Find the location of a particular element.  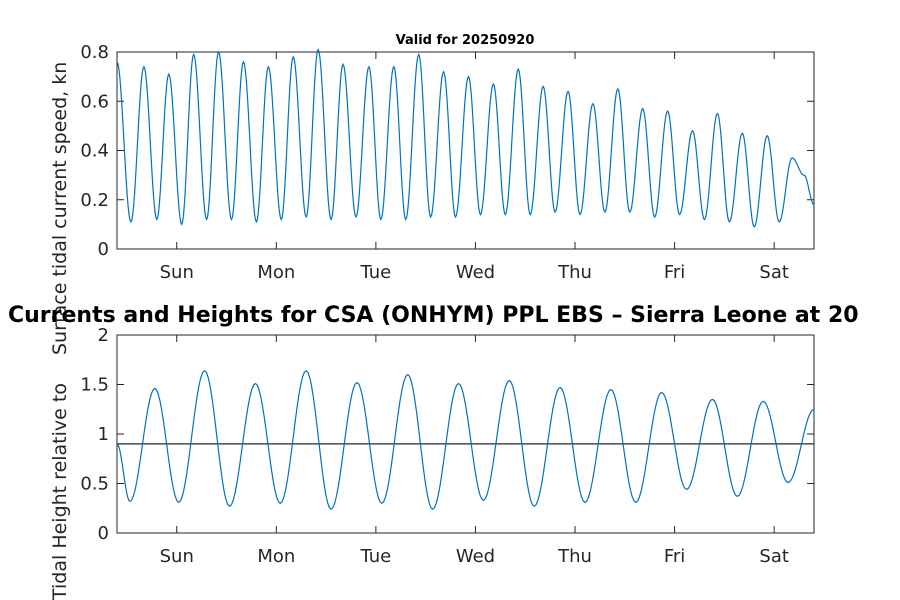

current-x-tick-label: Sat is located at coordinates (774, 272).